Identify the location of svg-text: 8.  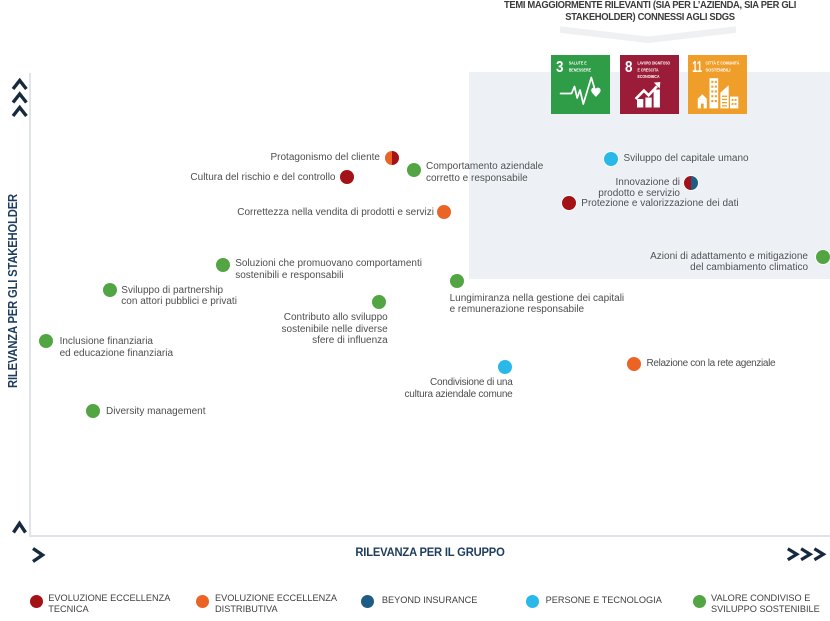
(629, 67).